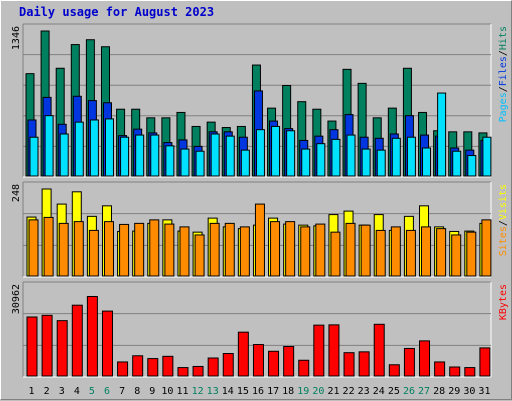 The height and width of the screenshot is (401, 512). What do you see at coordinates (469, 391) in the screenshot?
I see `day-tick-label: 30` at bounding box center [469, 391].